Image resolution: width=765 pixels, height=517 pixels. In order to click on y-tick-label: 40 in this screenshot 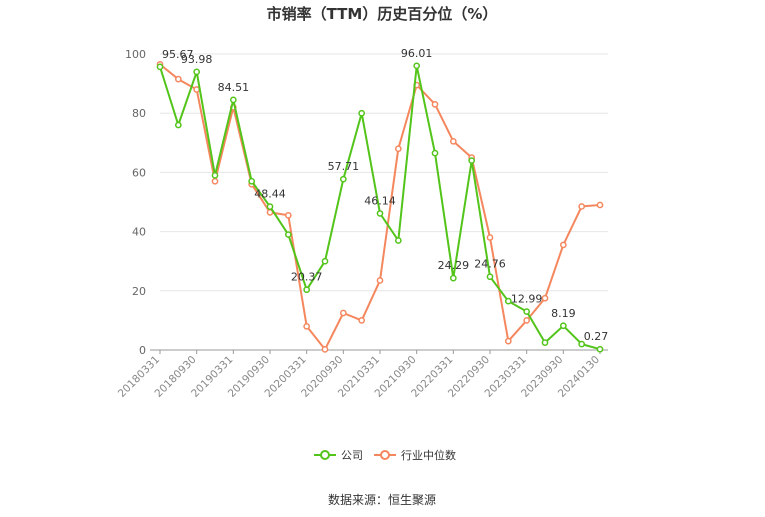, I will do `click(139, 232)`.